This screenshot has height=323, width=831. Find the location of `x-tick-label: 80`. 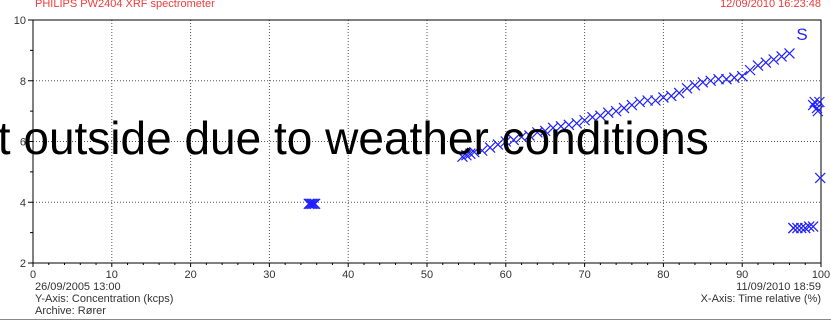

x-tick-label: 80 is located at coordinates (663, 275).